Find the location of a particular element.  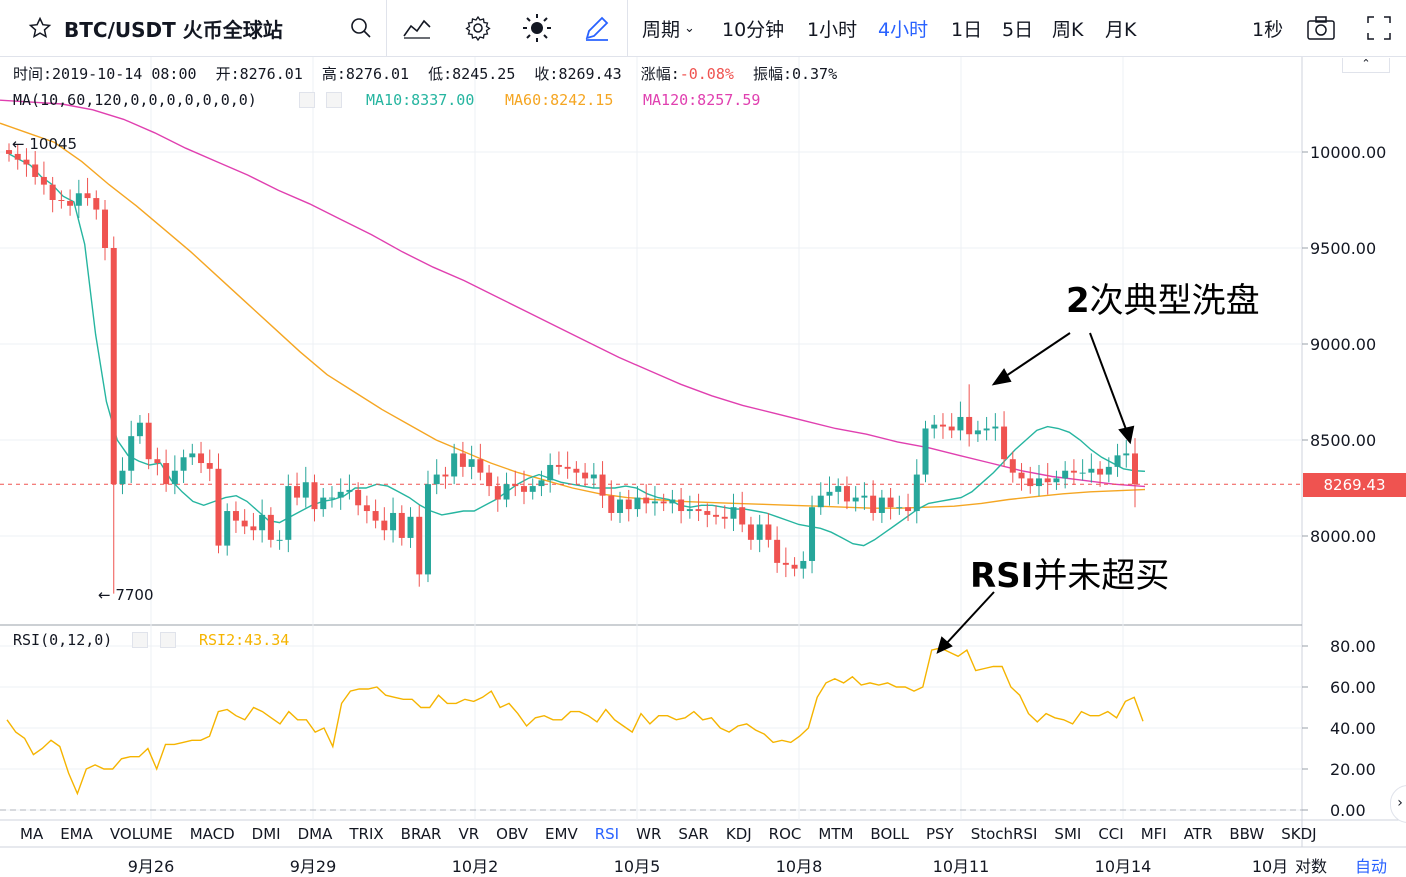

rsi-legend-name: RSI(0,12,0) is located at coordinates (63, 640).